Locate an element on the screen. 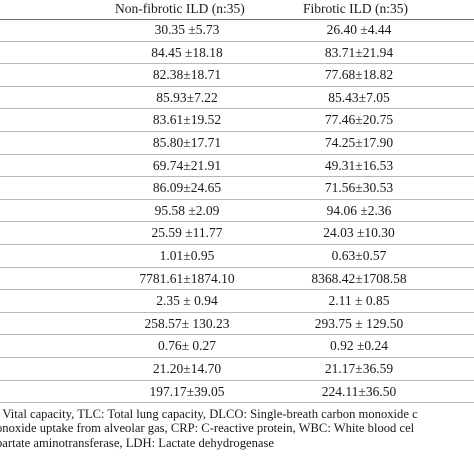  table-row: 86.09±24.65 71.56±30.53 is located at coordinates (237, 188).